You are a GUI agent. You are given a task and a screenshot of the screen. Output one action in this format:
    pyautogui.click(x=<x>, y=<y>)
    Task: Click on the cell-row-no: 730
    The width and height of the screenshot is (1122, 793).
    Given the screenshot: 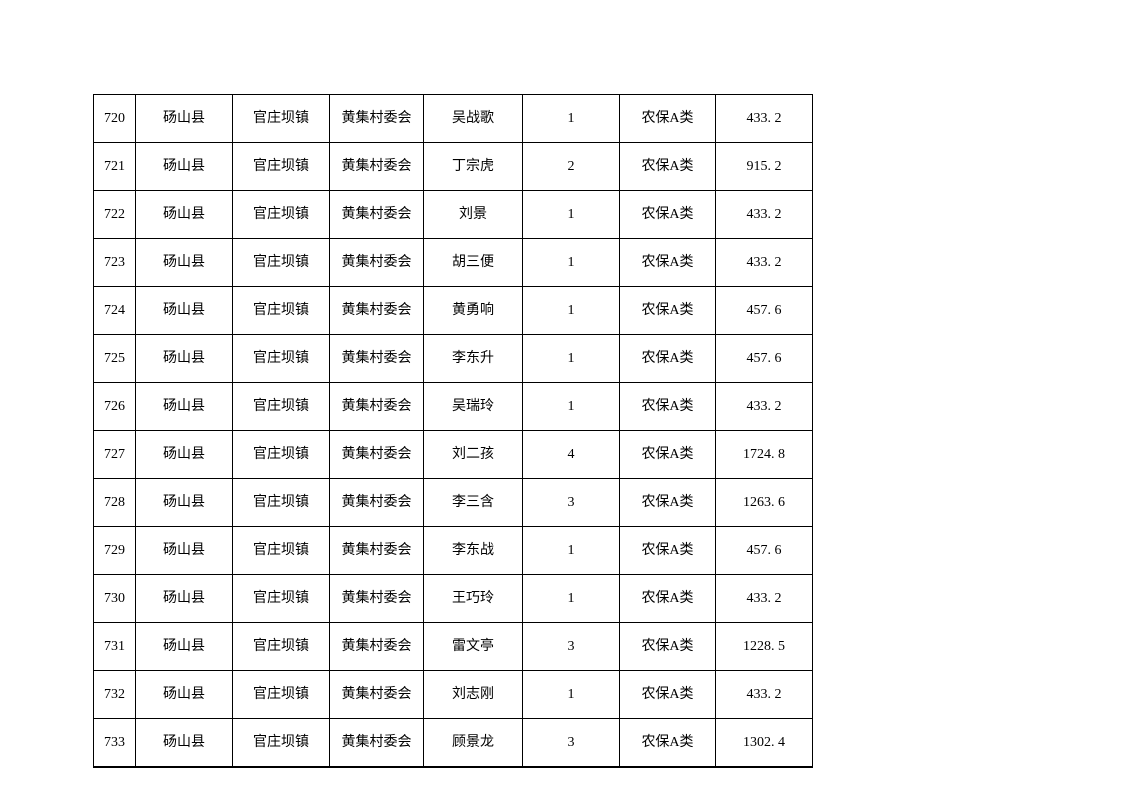 What is the action you would take?
    pyautogui.click(x=114, y=598)
    